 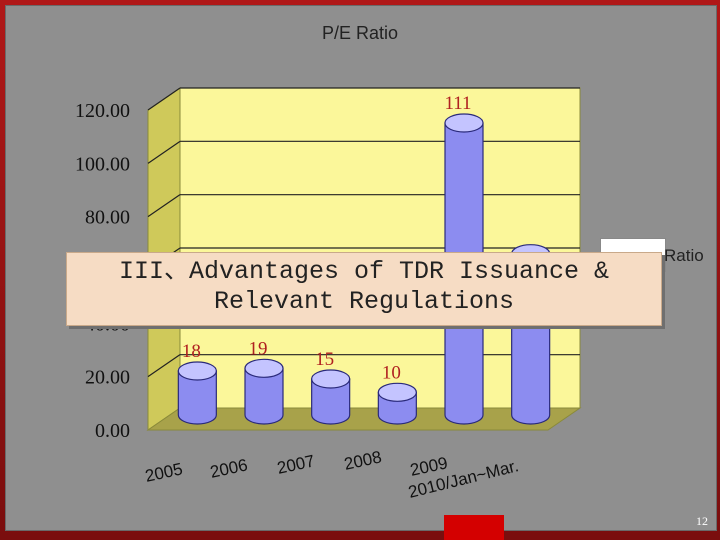 I want to click on data-label: 15, so click(x=324, y=359).